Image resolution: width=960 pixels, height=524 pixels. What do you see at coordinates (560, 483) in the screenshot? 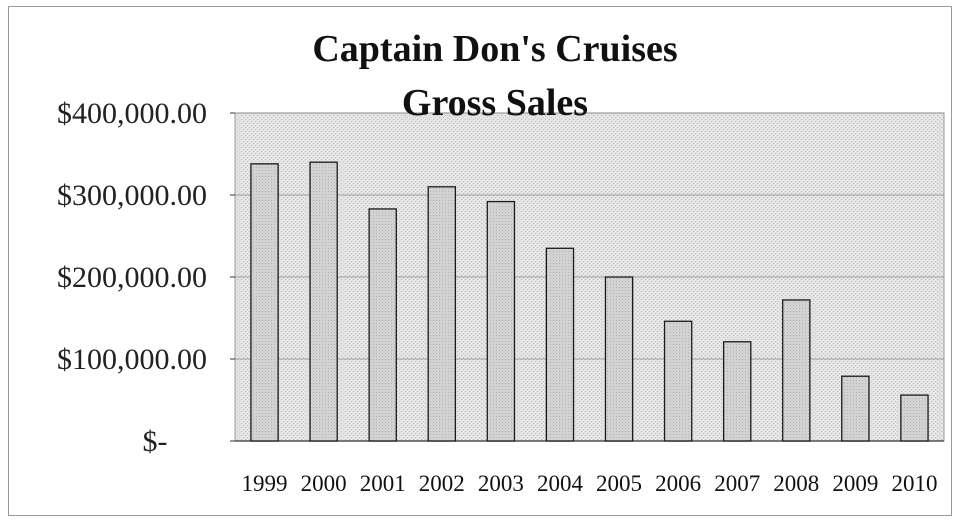
I see `x-tick-label: 2004` at bounding box center [560, 483].